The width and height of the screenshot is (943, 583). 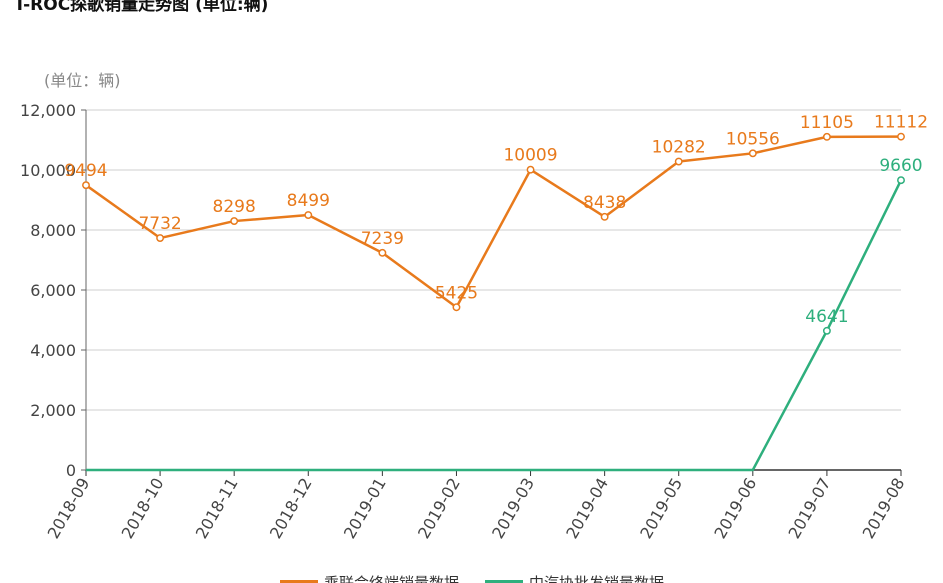 What do you see at coordinates (456, 293) in the screenshot?
I see `data-label: 5425` at bounding box center [456, 293].